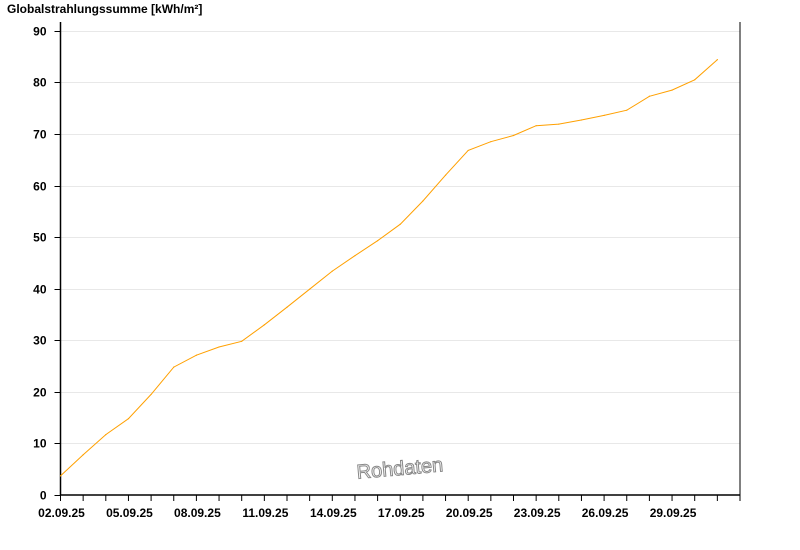 The image size is (800, 550). Describe the element at coordinates (40, 238) in the screenshot. I see `y-tick-label: 50` at that location.